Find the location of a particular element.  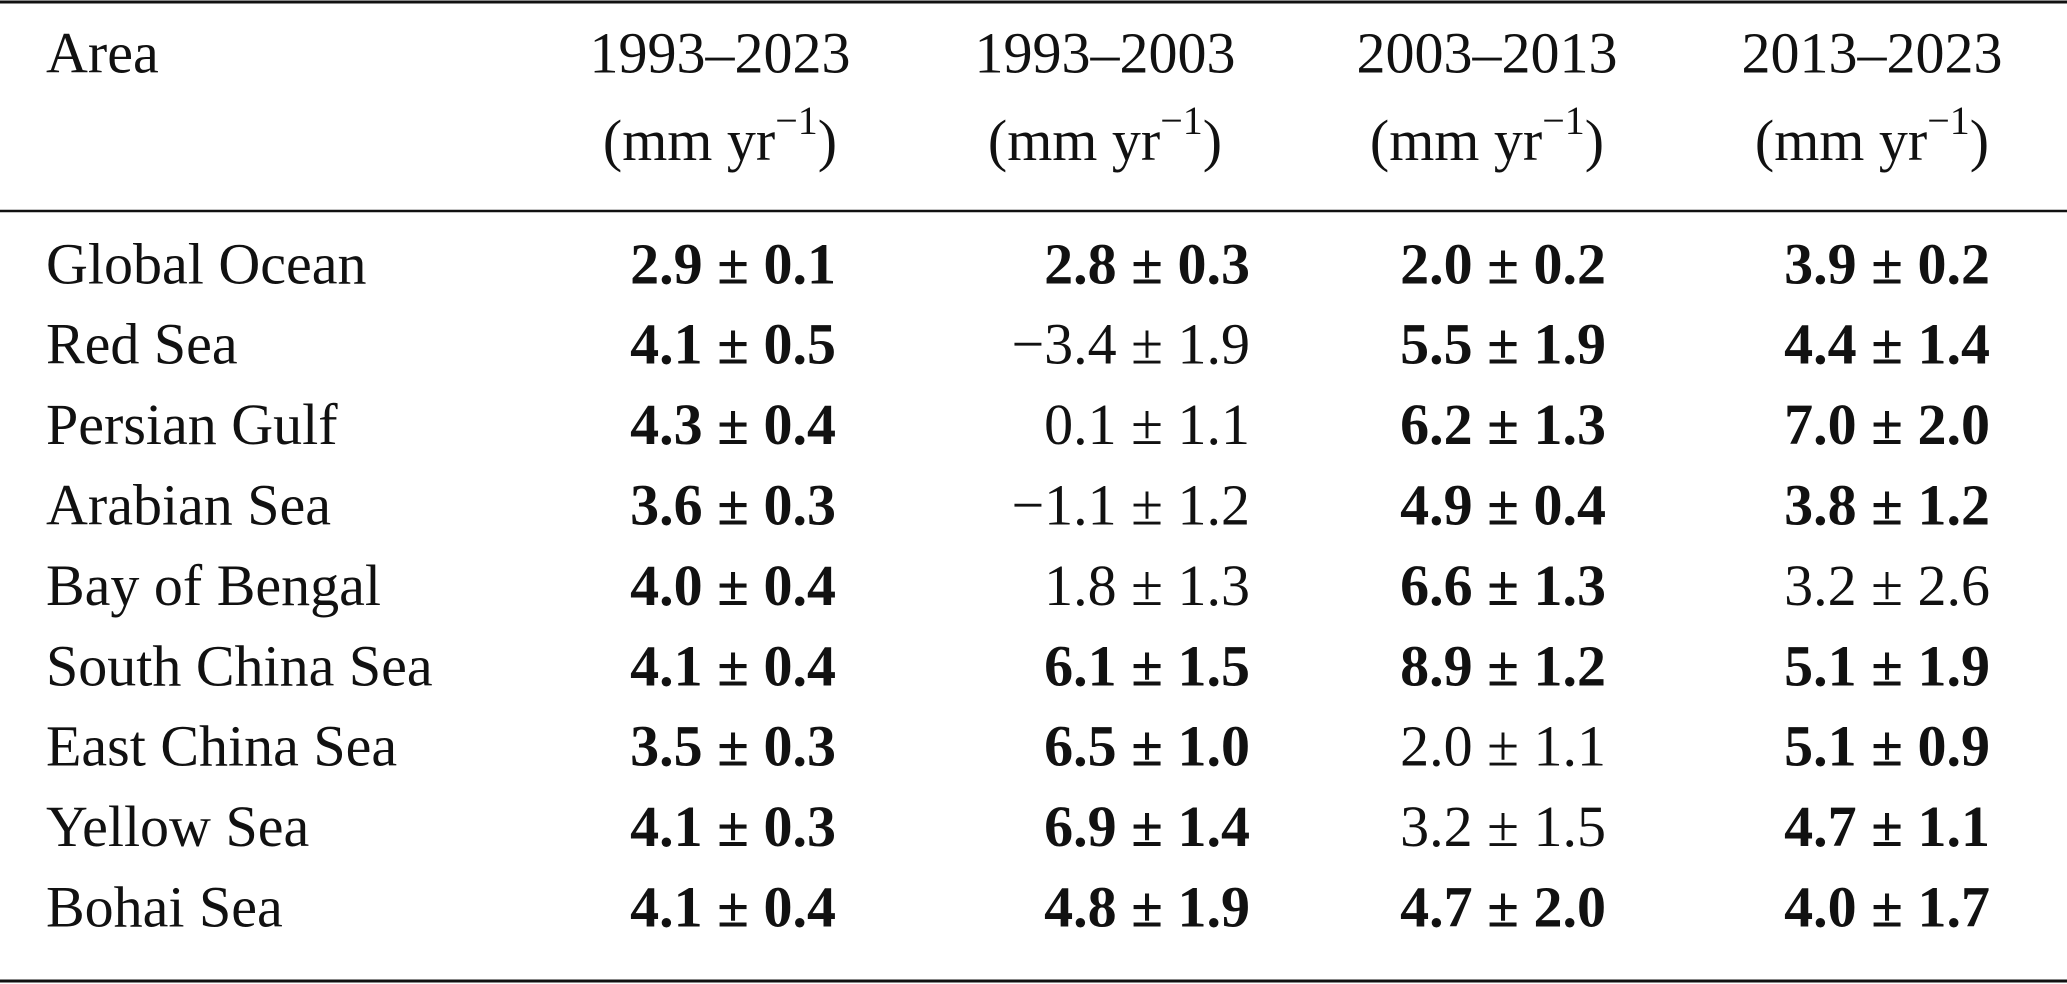

cell-value: 3.5 ± 0.3 is located at coordinates (733, 746).